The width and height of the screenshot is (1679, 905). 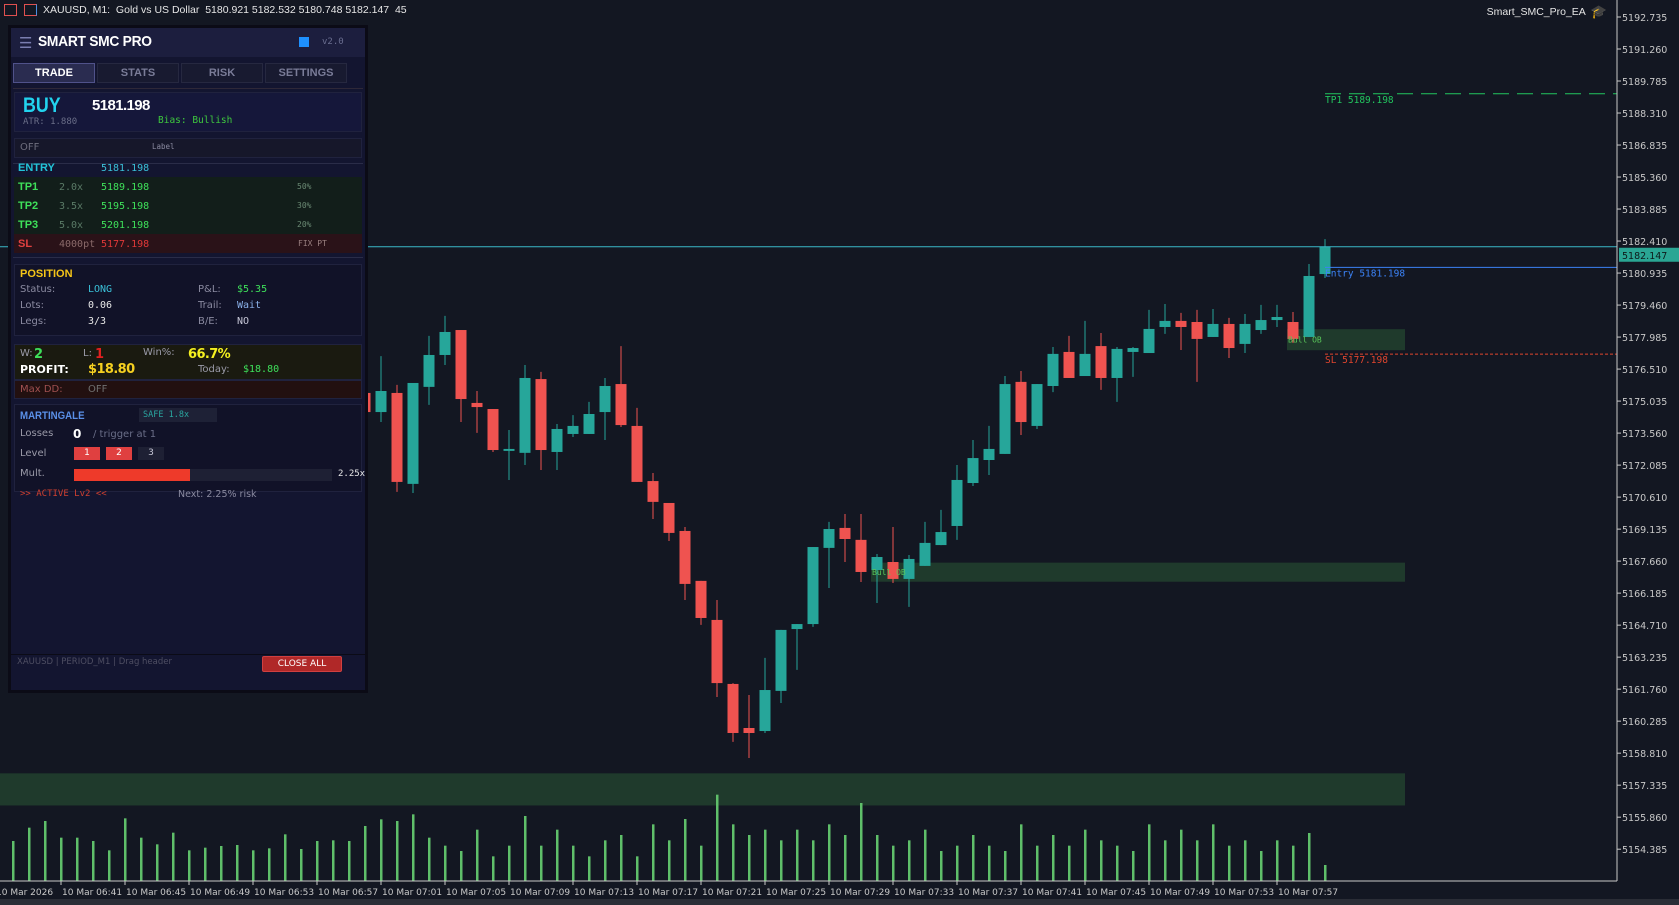 I want to click on label-state: OFF, so click(x=30, y=147).